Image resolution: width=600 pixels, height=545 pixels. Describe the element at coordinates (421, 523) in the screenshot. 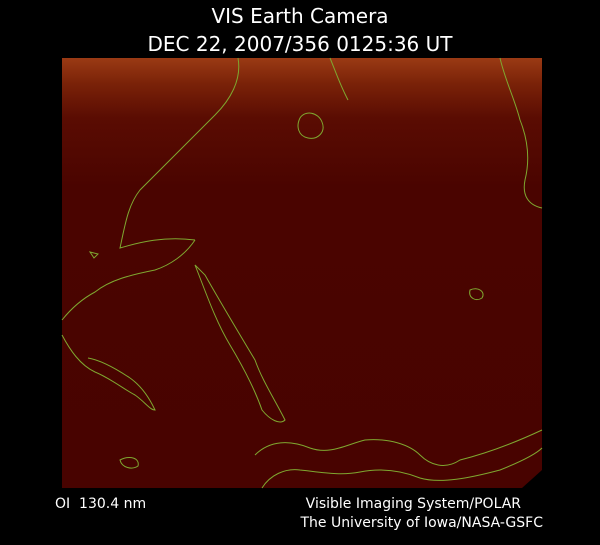

I see `institution-credit: The University of Iowa/NASA-GSFC` at that location.